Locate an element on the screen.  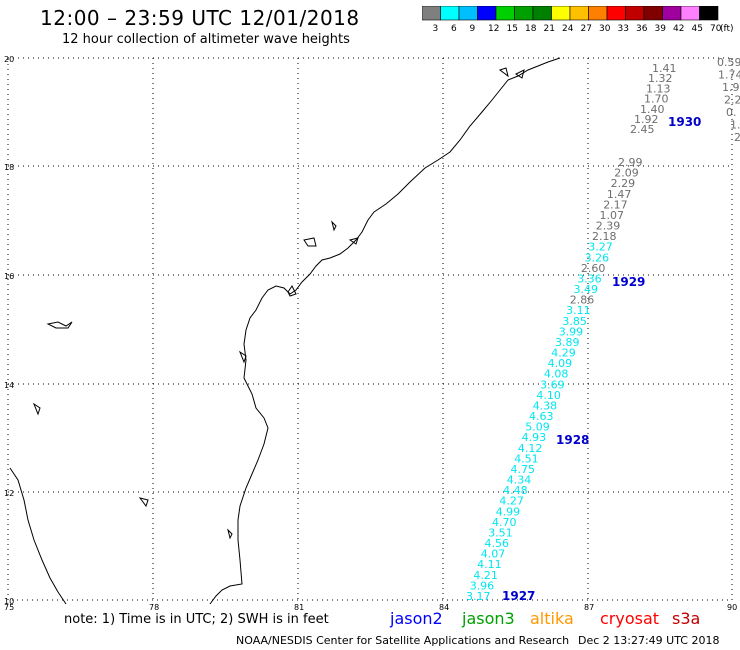
wave-value: 4.12 is located at coordinates (530, 448).